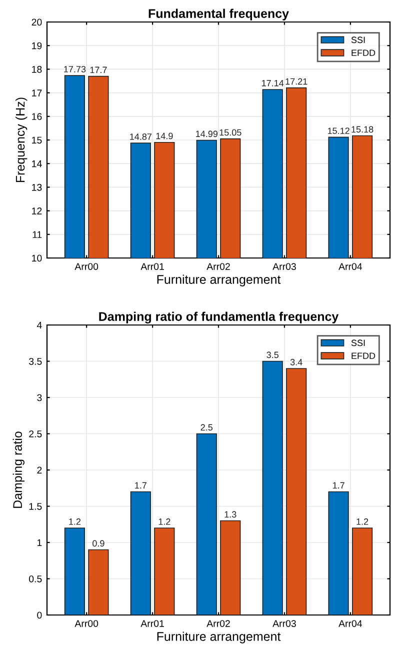 This screenshot has width=404, height=650. Describe the element at coordinates (37, 93) in the screenshot. I see `y-tick-label: 17` at that location.